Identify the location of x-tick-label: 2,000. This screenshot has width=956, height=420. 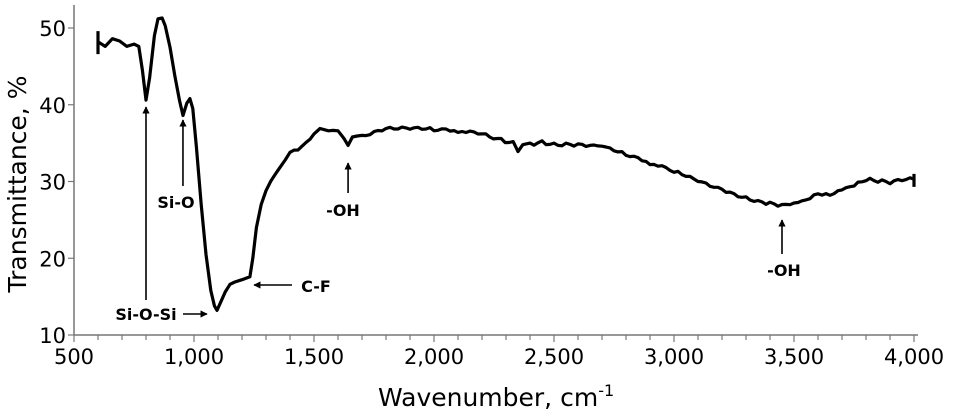
(434, 357).